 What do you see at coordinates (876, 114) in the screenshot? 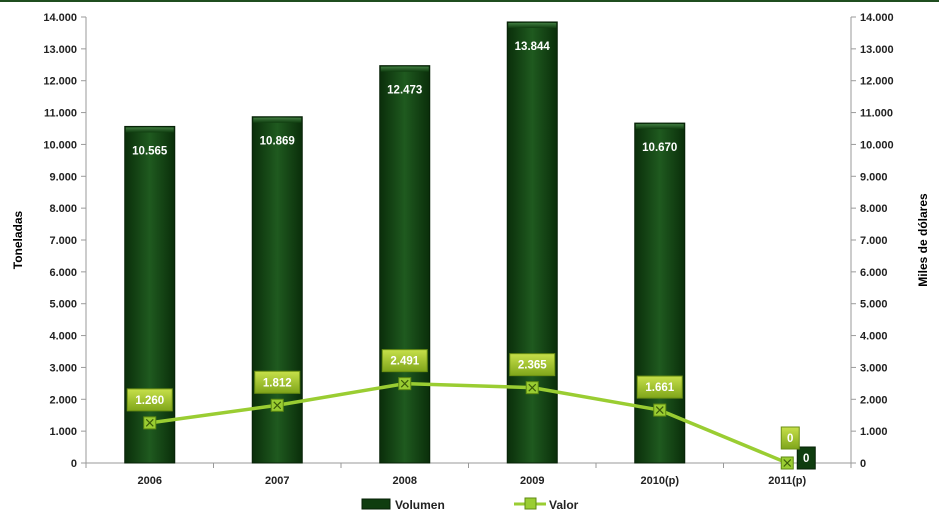
I see `right-tick-label: 11.000` at bounding box center [876, 114].